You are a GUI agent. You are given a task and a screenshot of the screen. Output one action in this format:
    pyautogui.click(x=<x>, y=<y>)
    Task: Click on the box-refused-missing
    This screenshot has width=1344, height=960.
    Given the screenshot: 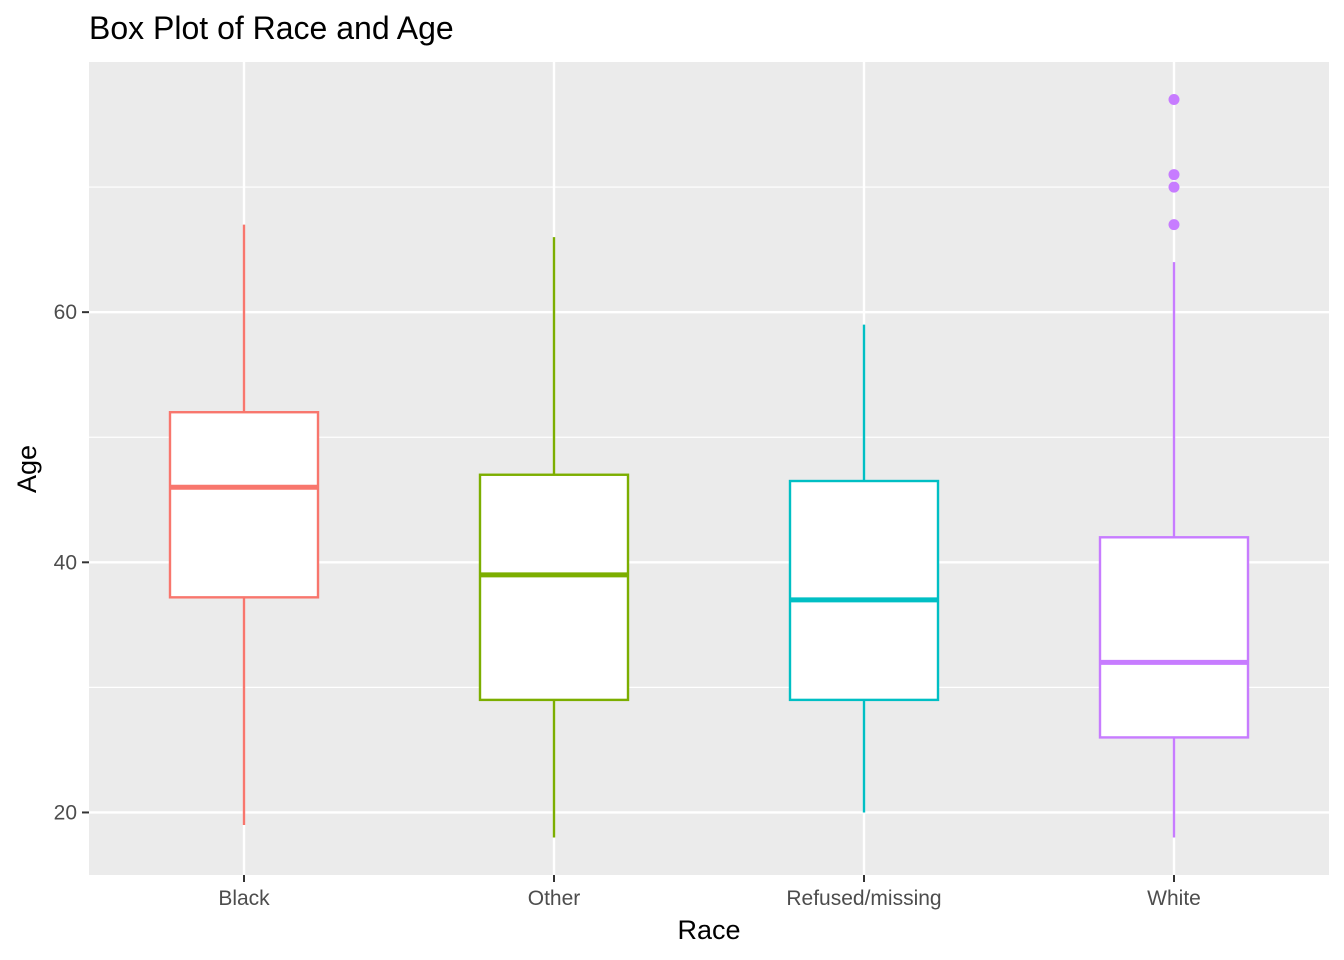 What is the action you would take?
    pyautogui.click(x=864, y=568)
    